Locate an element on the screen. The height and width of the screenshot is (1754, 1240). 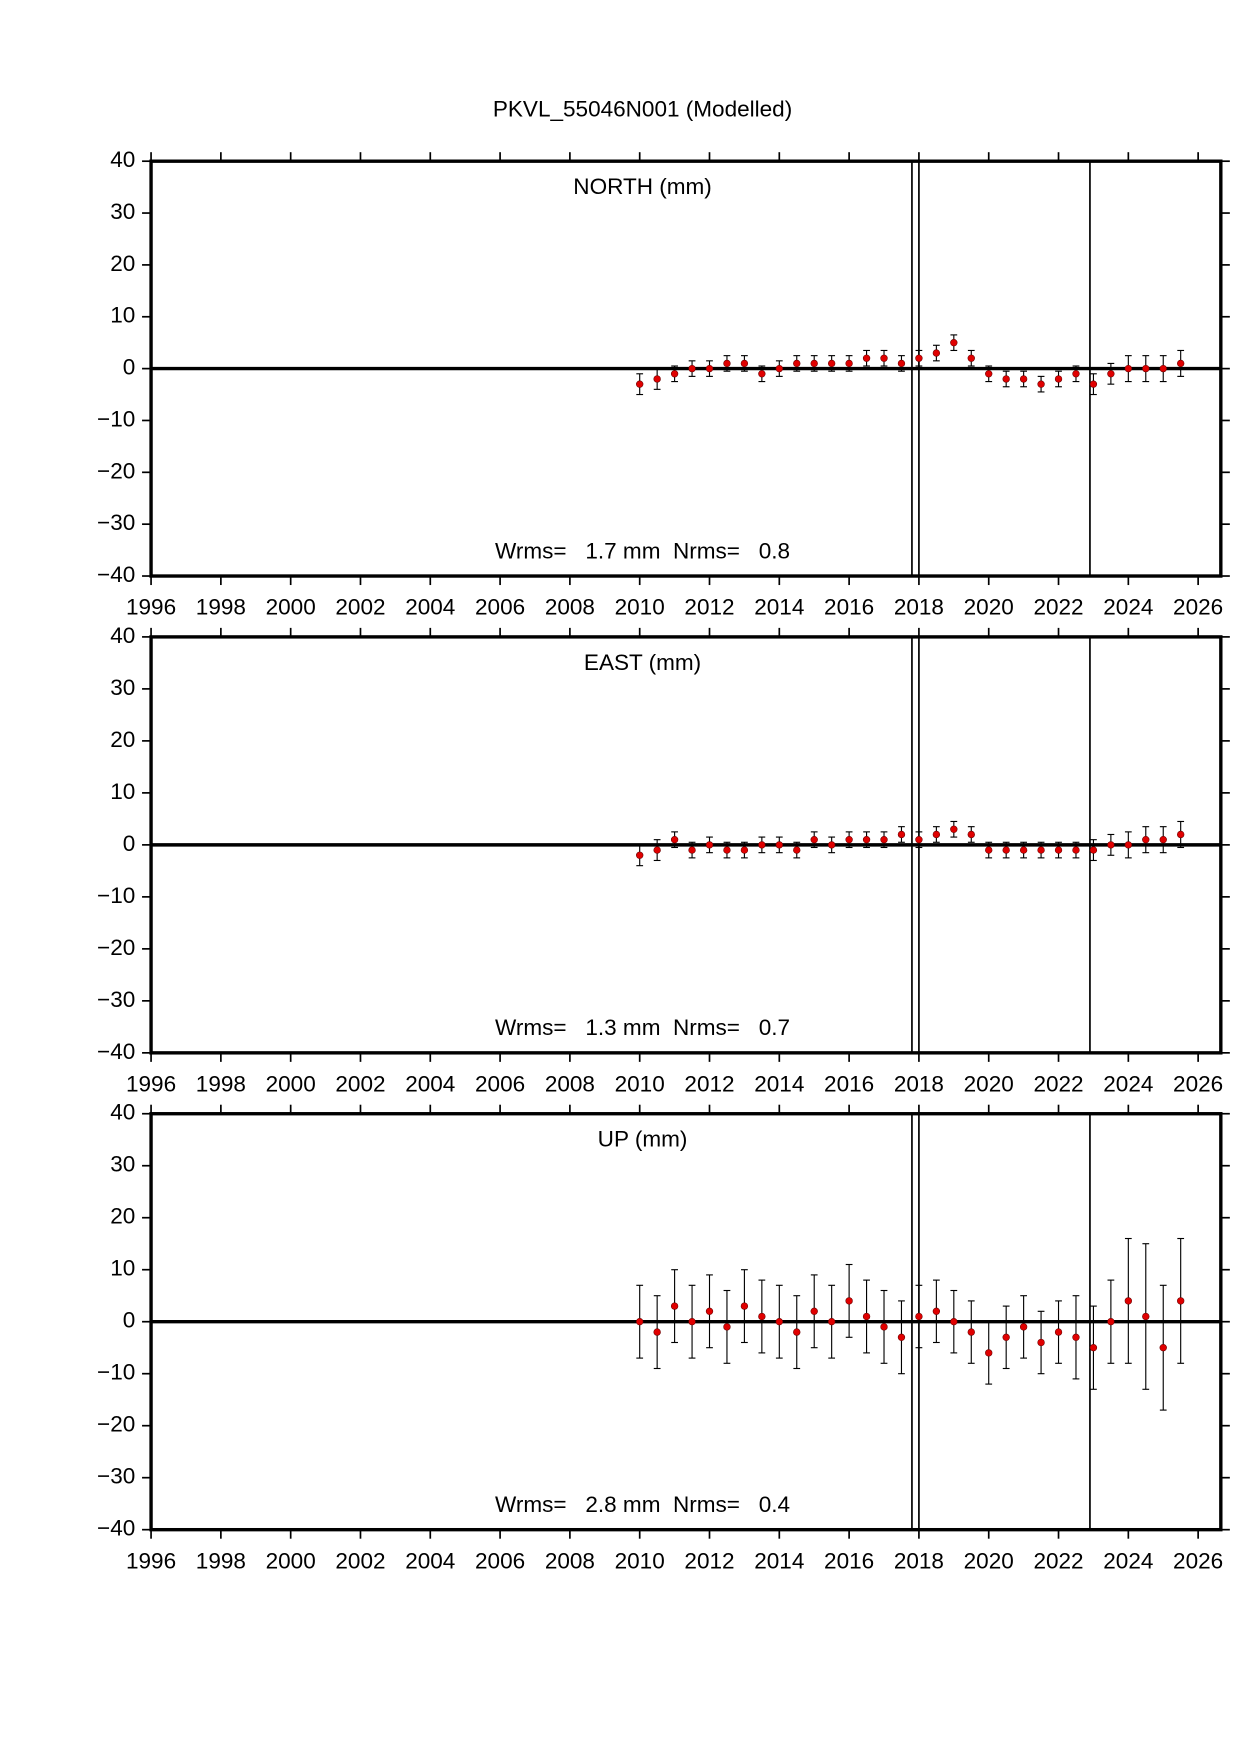
x-tick-label: 2004 is located at coordinates (430, 1083).